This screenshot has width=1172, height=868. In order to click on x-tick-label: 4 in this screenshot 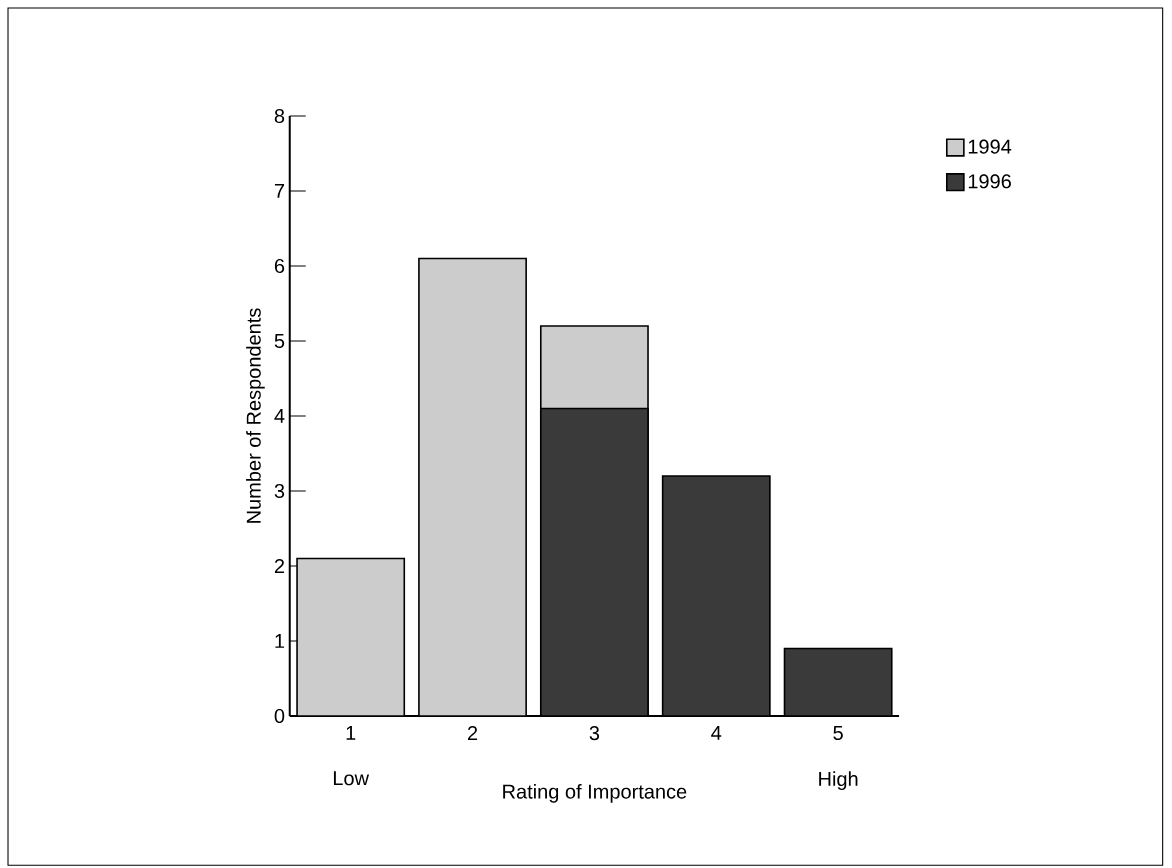, I will do `click(716, 733)`.